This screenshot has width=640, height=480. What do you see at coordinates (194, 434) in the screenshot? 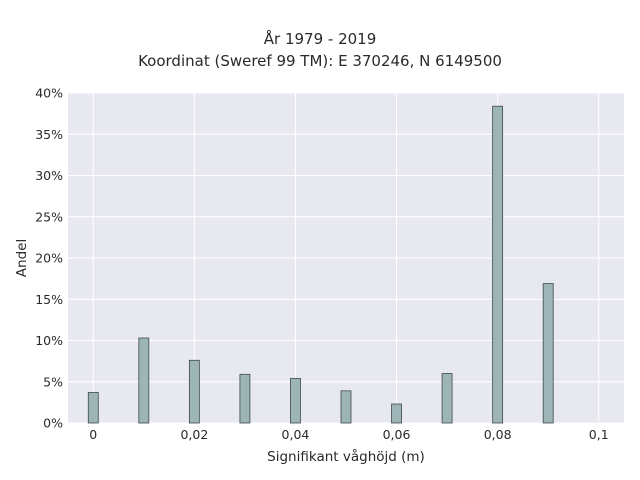
I see `x-tick-label: 0,02` at bounding box center [194, 434].